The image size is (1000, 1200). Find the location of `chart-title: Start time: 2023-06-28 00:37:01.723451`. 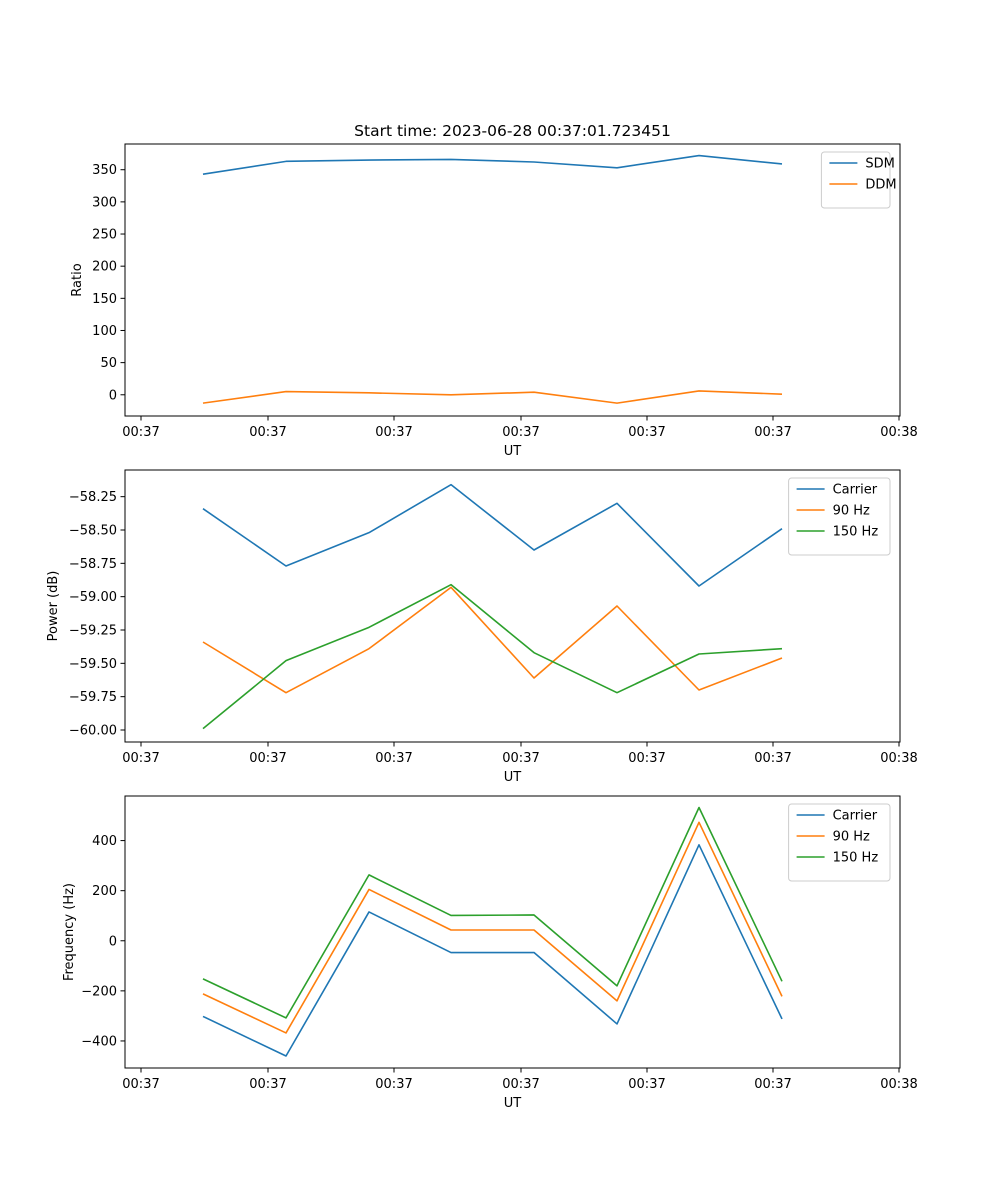

chart-title: Start time: 2023-06-28 00:37:01.723451 is located at coordinates (512, 131).